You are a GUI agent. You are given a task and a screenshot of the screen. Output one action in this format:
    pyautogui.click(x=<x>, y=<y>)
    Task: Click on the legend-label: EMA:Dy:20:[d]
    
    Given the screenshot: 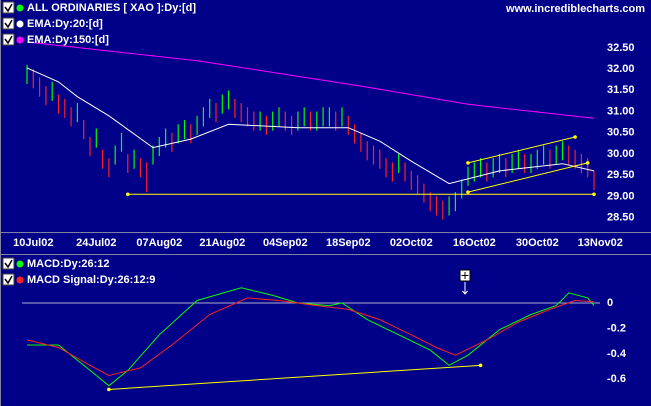 What is the action you would take?
    pyautogui.click(x=65, y=24)
    